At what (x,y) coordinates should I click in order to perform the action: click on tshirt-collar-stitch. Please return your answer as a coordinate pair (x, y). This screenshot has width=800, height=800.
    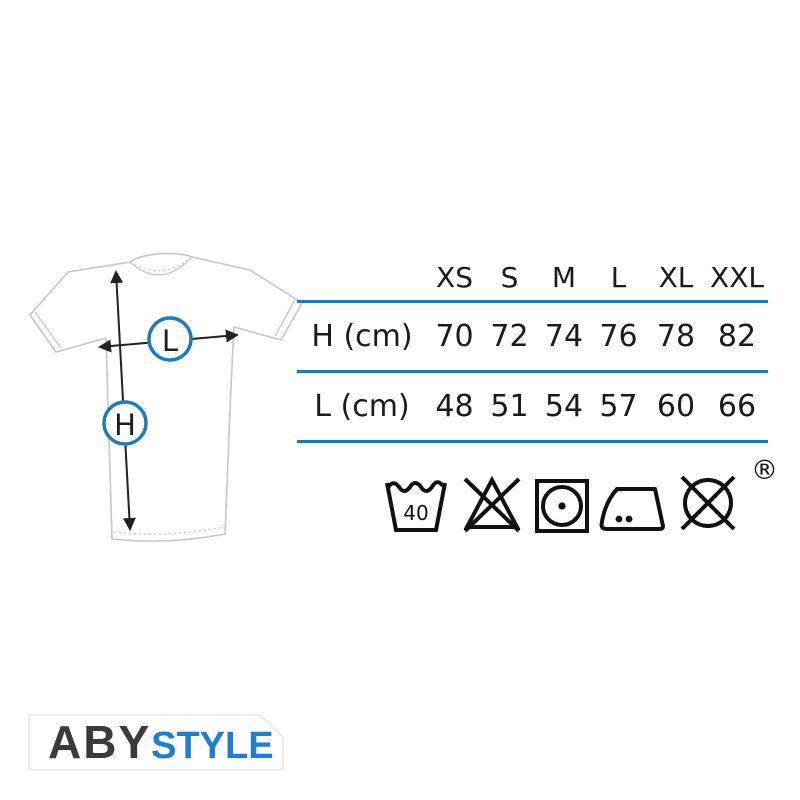
    Looking at the image, I should click on (161, 266).